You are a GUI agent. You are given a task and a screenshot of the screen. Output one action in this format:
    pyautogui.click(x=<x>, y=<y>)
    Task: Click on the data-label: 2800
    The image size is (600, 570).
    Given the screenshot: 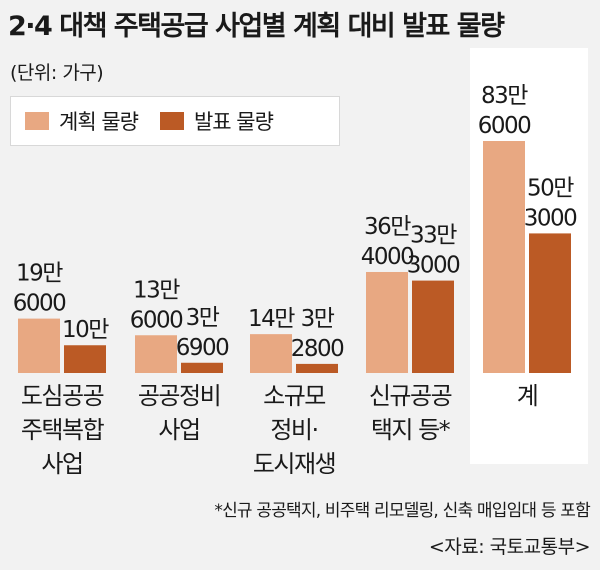 What is the action you would take?
    pyautogui.click(x=317, y=349)
    